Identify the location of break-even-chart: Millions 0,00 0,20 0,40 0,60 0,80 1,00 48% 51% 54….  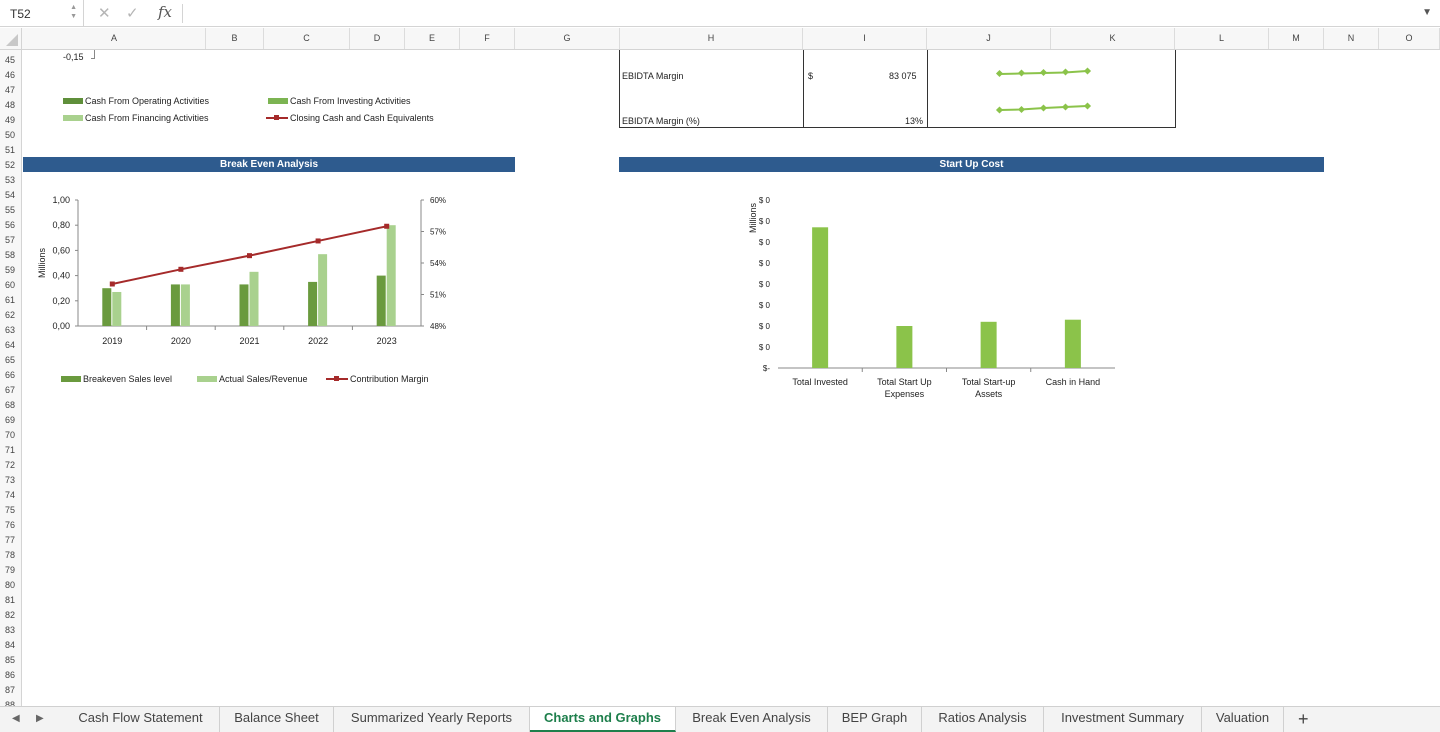
(258, 288).